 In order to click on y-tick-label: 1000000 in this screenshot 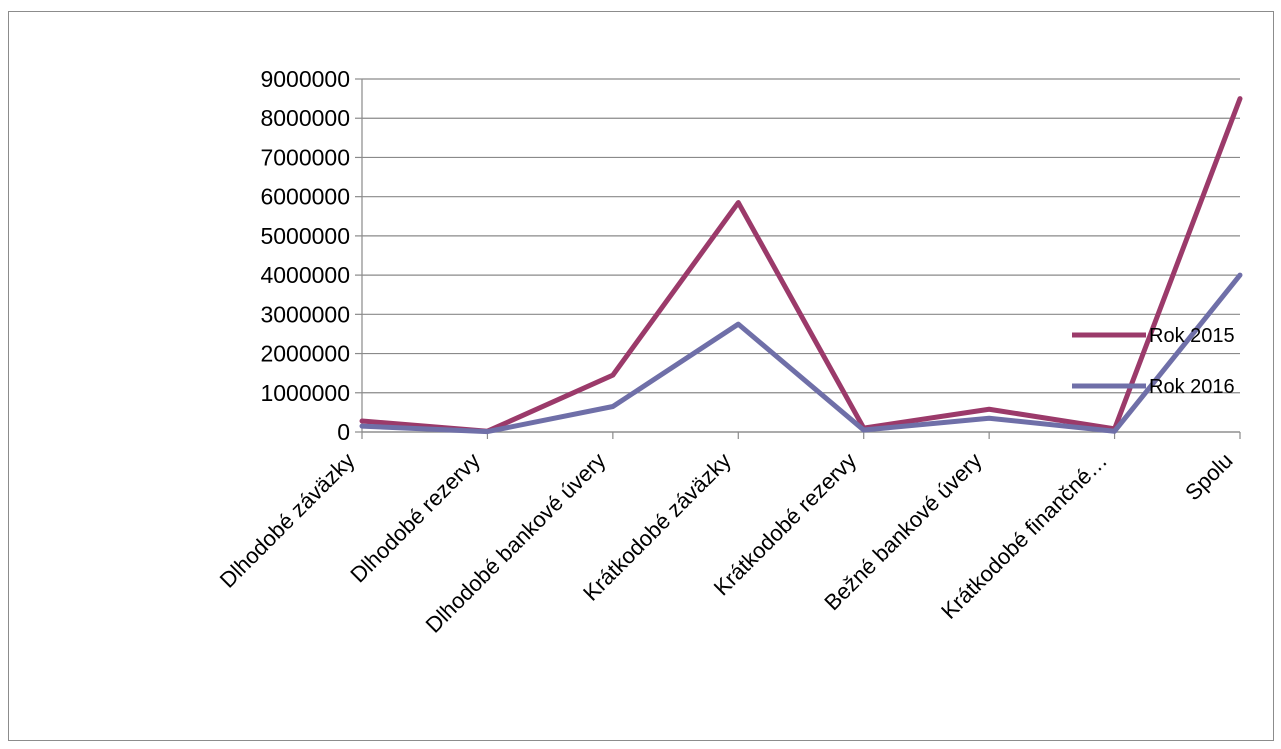, I will do `click(305, 393)`.